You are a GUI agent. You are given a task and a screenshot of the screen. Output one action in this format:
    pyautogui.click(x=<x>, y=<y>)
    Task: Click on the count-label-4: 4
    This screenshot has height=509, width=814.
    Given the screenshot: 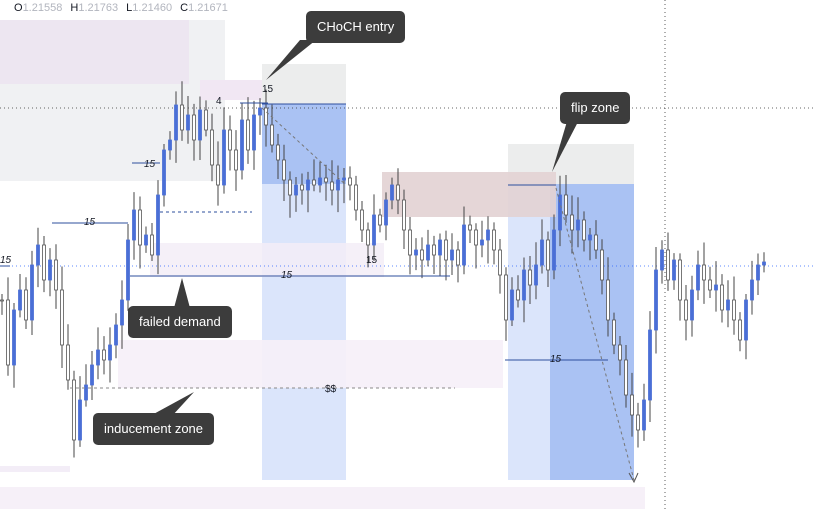 What is the action you would take?
    pyautogui.click(x=219, y=101)
    